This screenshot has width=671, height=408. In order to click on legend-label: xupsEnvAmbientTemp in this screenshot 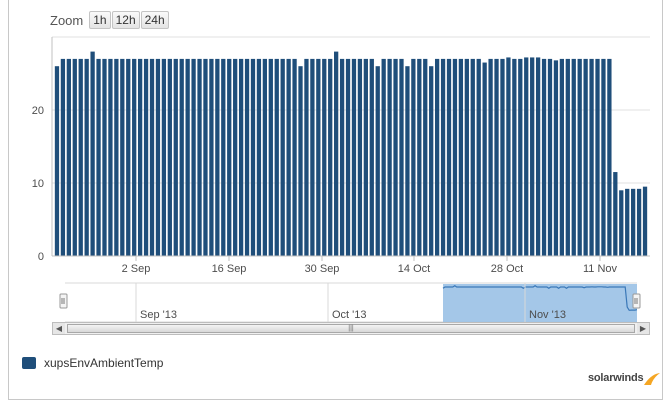, I will do `click(104, 363)`.